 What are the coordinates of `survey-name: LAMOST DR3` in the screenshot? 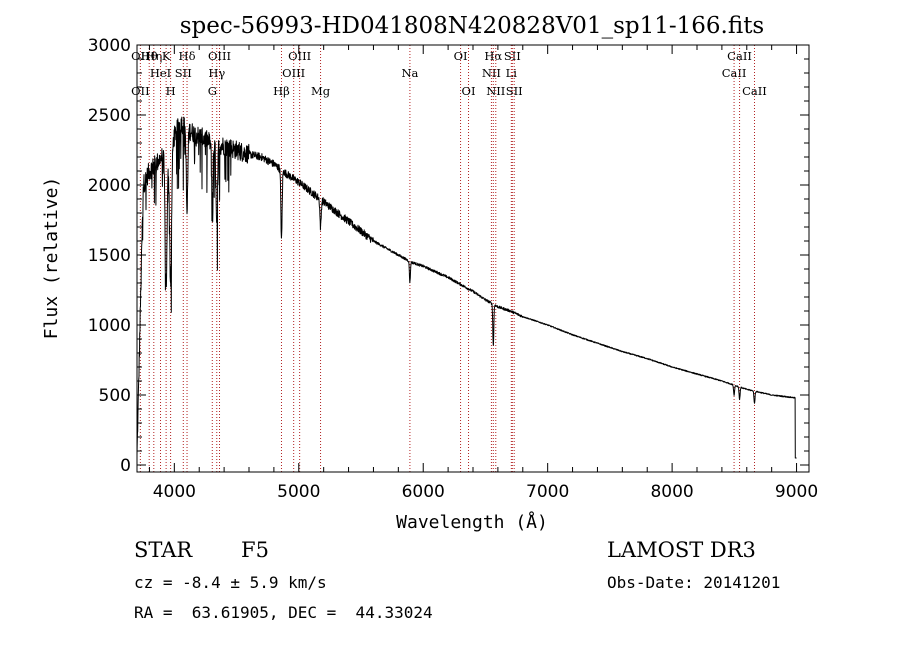 It's located at (681, 550).